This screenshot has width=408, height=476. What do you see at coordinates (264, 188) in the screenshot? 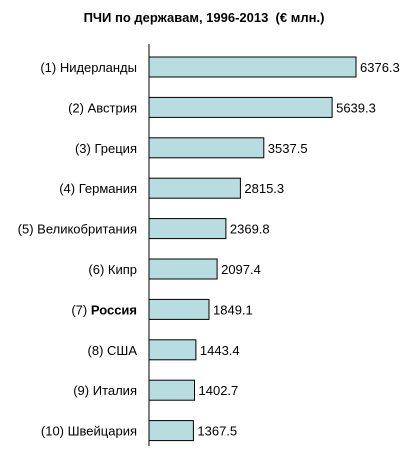
I see `value-label-4: 2815.3` at bounding box center [264, 188].